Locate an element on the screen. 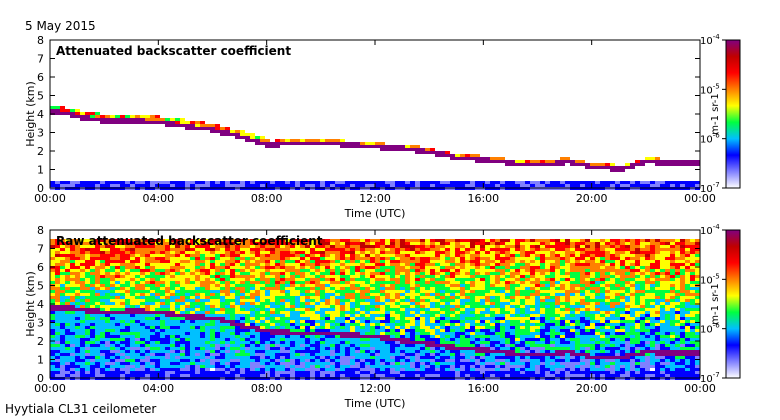  panel-title: Raw attenuated backscatter coefficient is located at coordinates (189, 241).